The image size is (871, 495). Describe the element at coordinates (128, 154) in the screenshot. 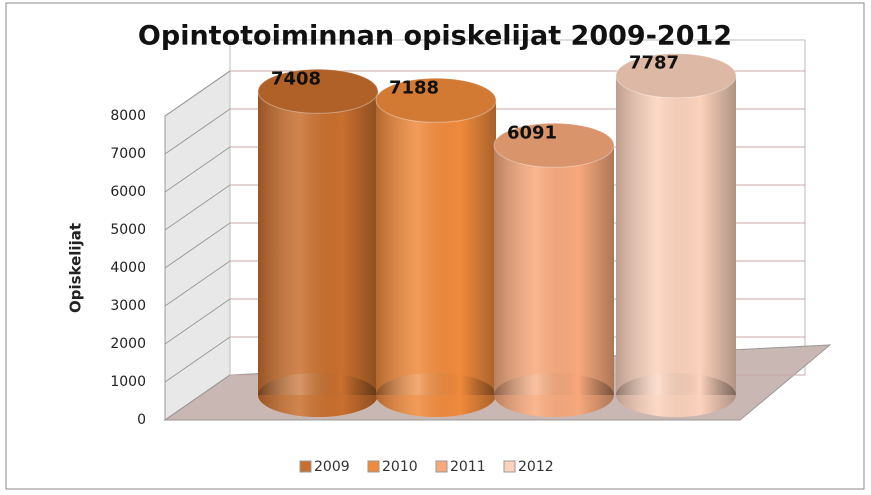

I see `y-tick-label: 7000` at that location.